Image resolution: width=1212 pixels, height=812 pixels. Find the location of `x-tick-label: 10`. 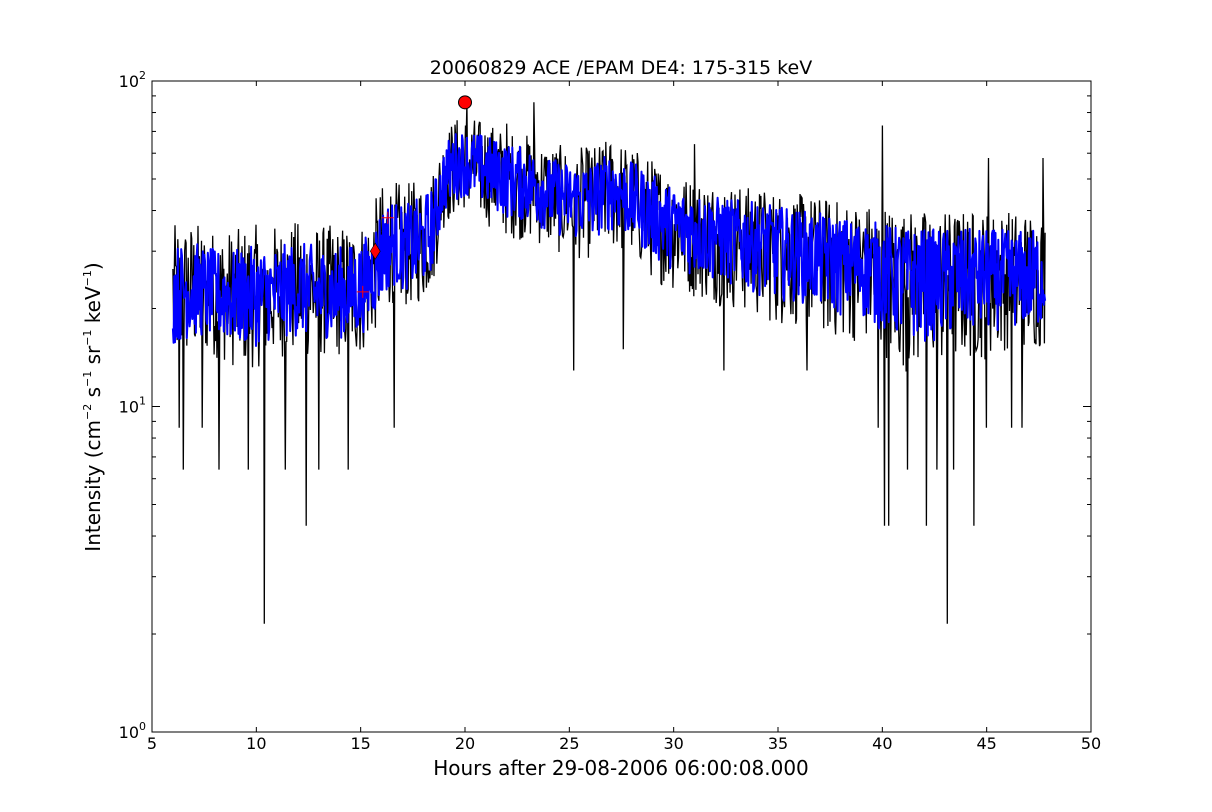

x-tick-label: 10 is located at coordinates (256, 743).